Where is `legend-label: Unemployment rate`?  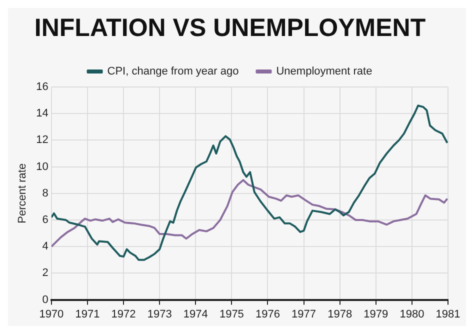
legend-label: Unemployment rate is located at coordinates (324, 72).